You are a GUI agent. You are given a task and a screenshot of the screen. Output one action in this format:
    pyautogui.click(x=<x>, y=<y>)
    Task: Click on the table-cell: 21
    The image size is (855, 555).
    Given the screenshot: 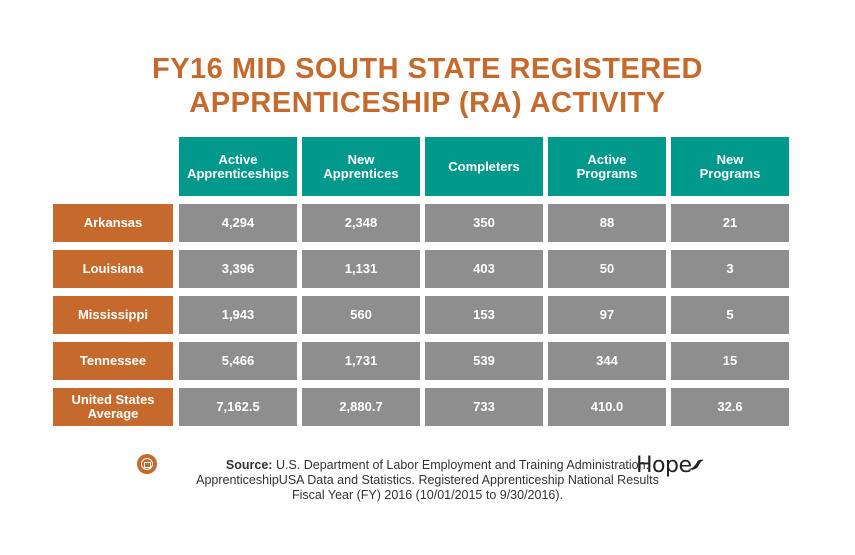 What is the action you would take?
    pyautogui.click(x=730, y=223)
    